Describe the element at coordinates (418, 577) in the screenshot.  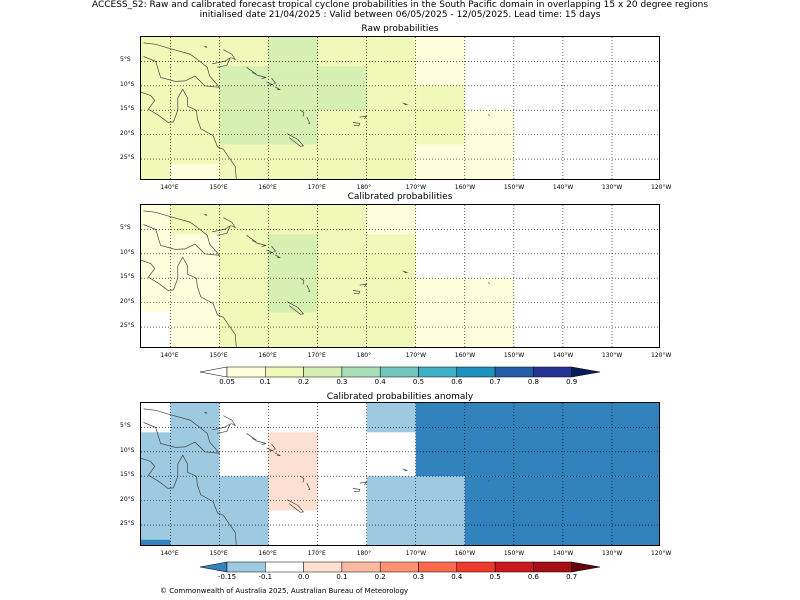
I see `anom-cbar-label: 0.3` at that location.